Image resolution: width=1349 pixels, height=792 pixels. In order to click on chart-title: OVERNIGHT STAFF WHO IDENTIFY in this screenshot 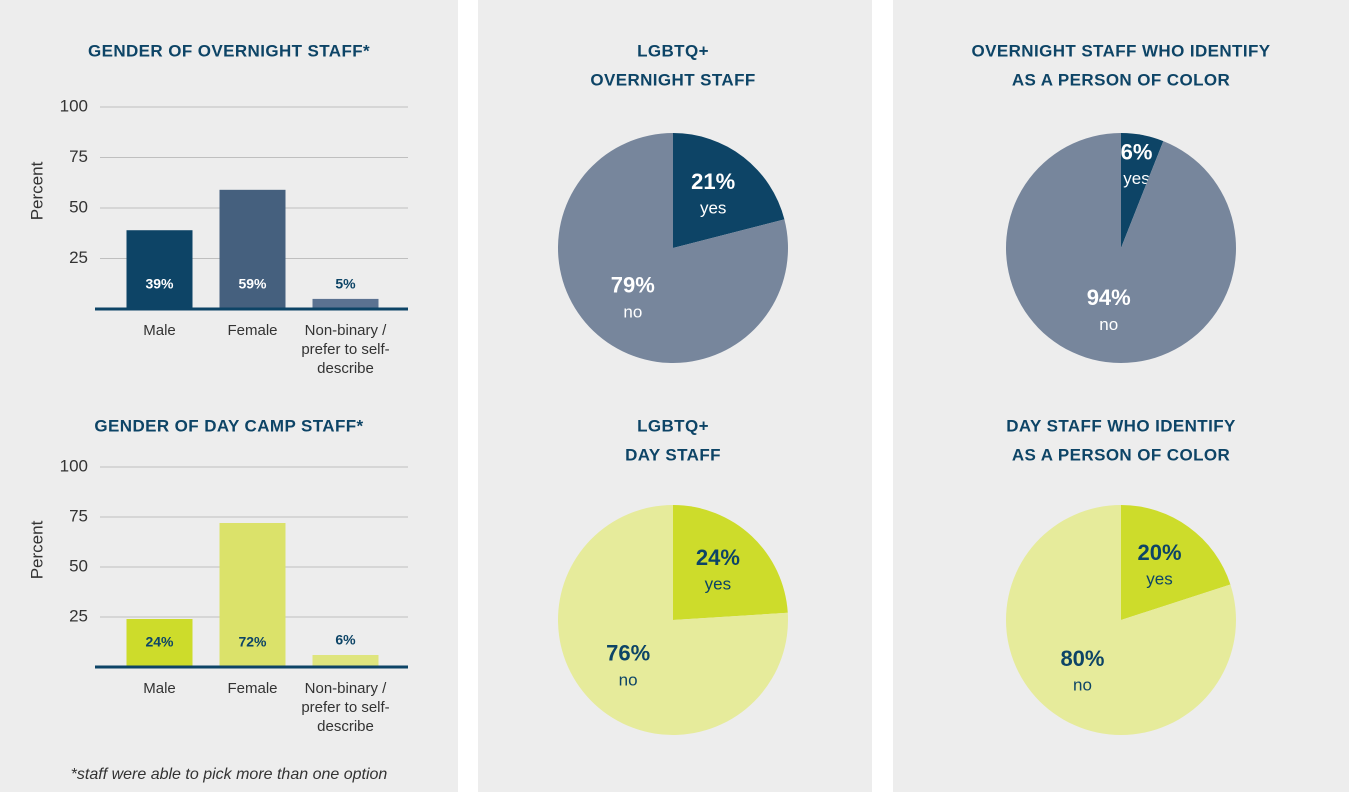, I will do `click(1121, 50)`.